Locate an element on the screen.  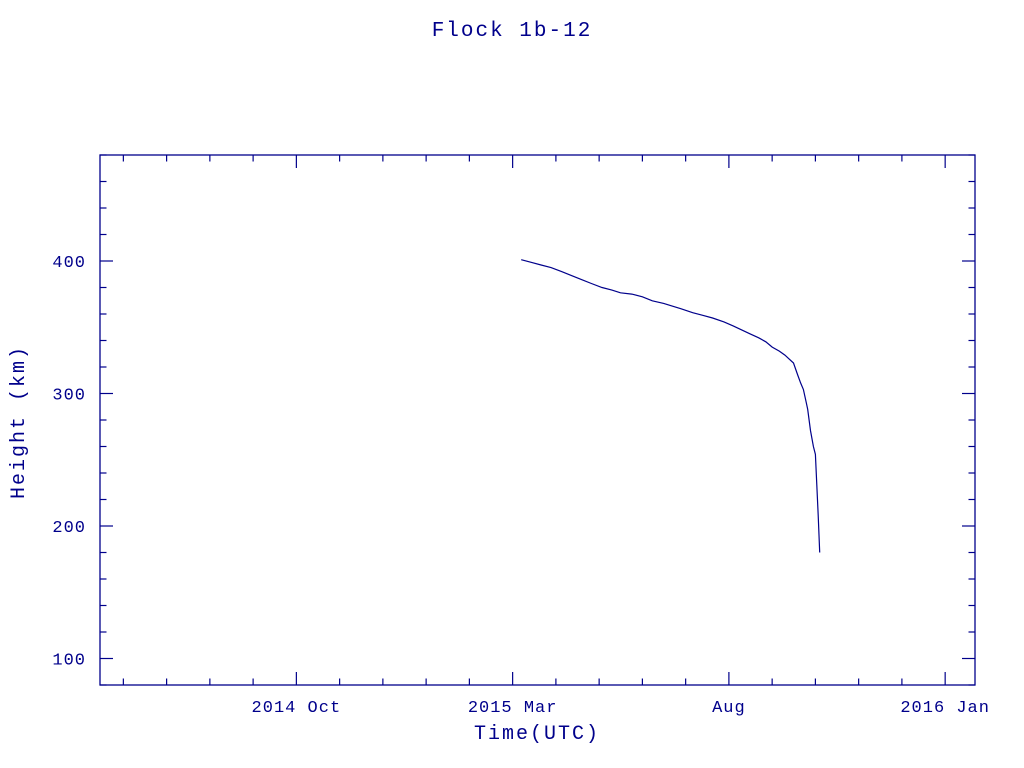
y-tick-label: 100 is located at coordinates (69, 660).